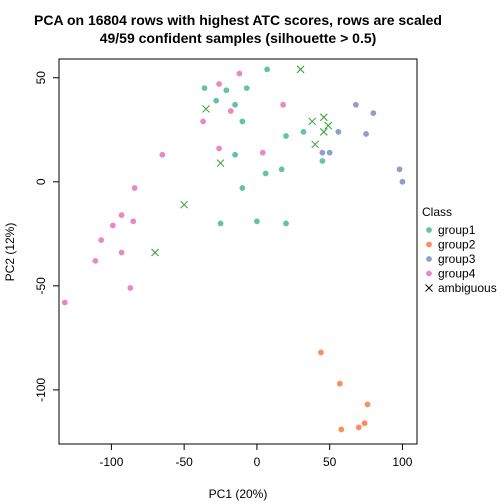 The image size is (504, 504). What do you see at coordinates (41, 78) in the screenshot?
I see `y-tick-label: 50` at bounding box center [41, 78].